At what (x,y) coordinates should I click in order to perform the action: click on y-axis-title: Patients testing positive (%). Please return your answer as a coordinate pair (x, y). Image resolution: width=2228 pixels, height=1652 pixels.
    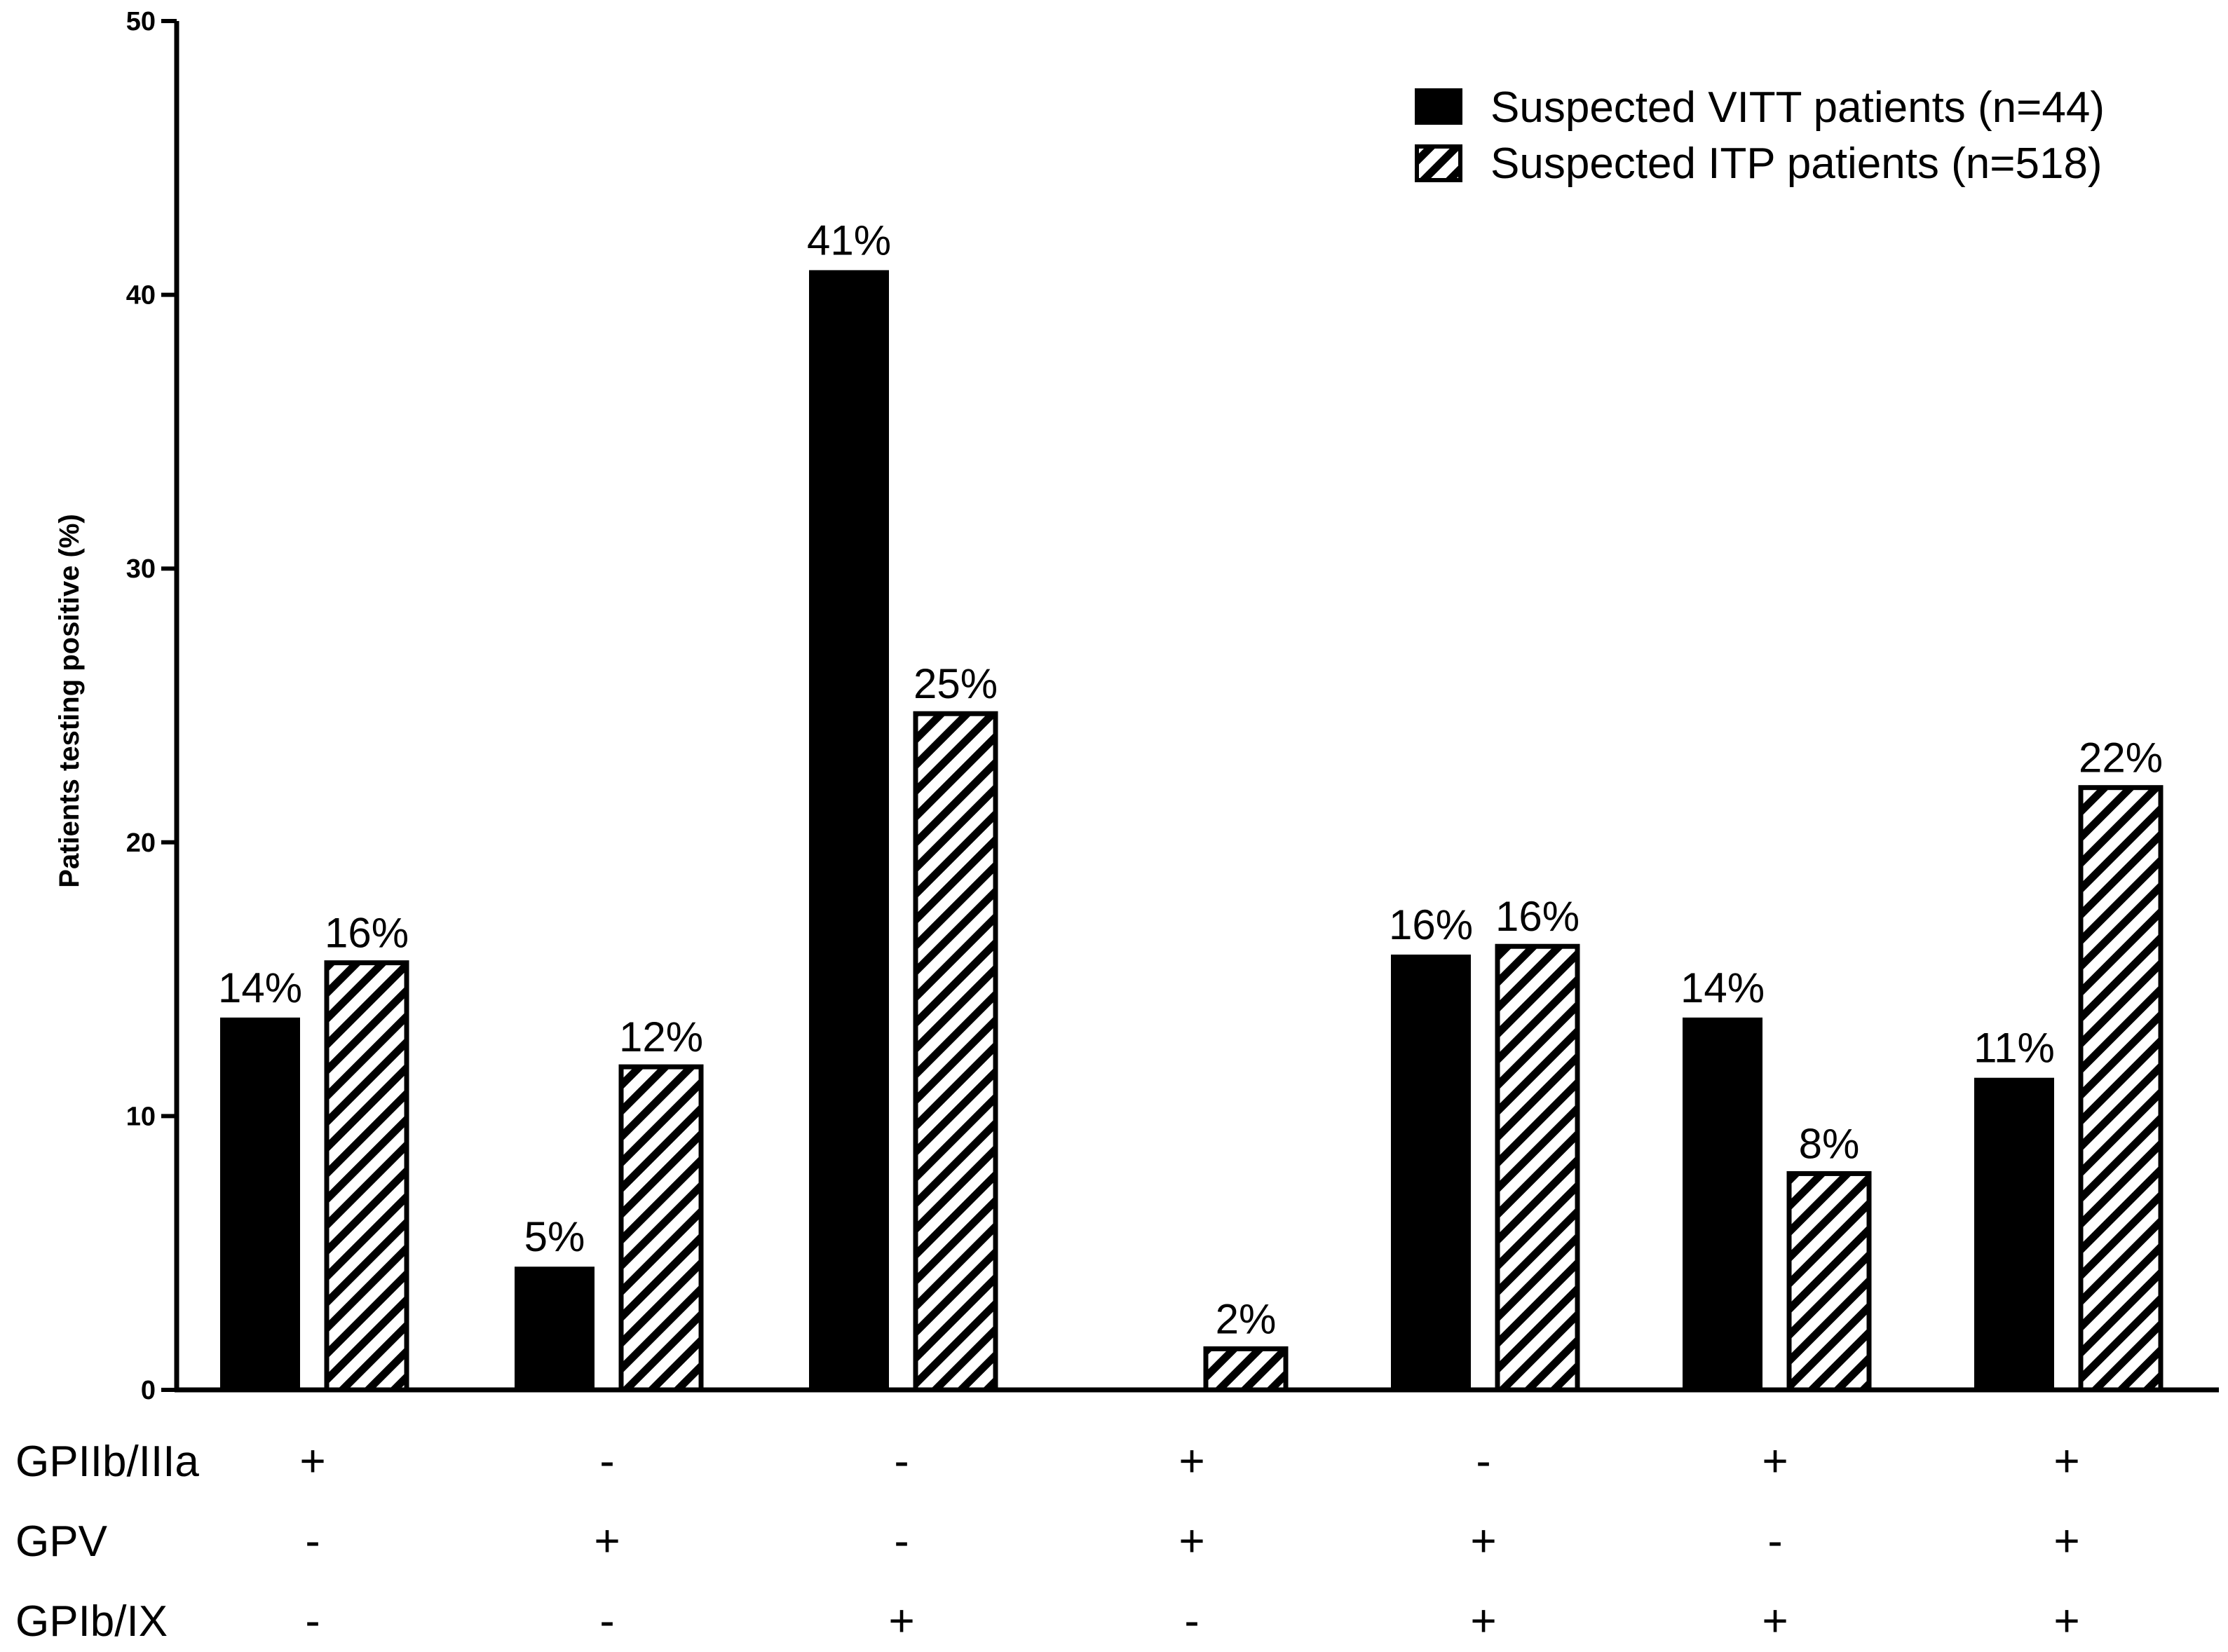
    Looking at the image, I should click on (69, 700).